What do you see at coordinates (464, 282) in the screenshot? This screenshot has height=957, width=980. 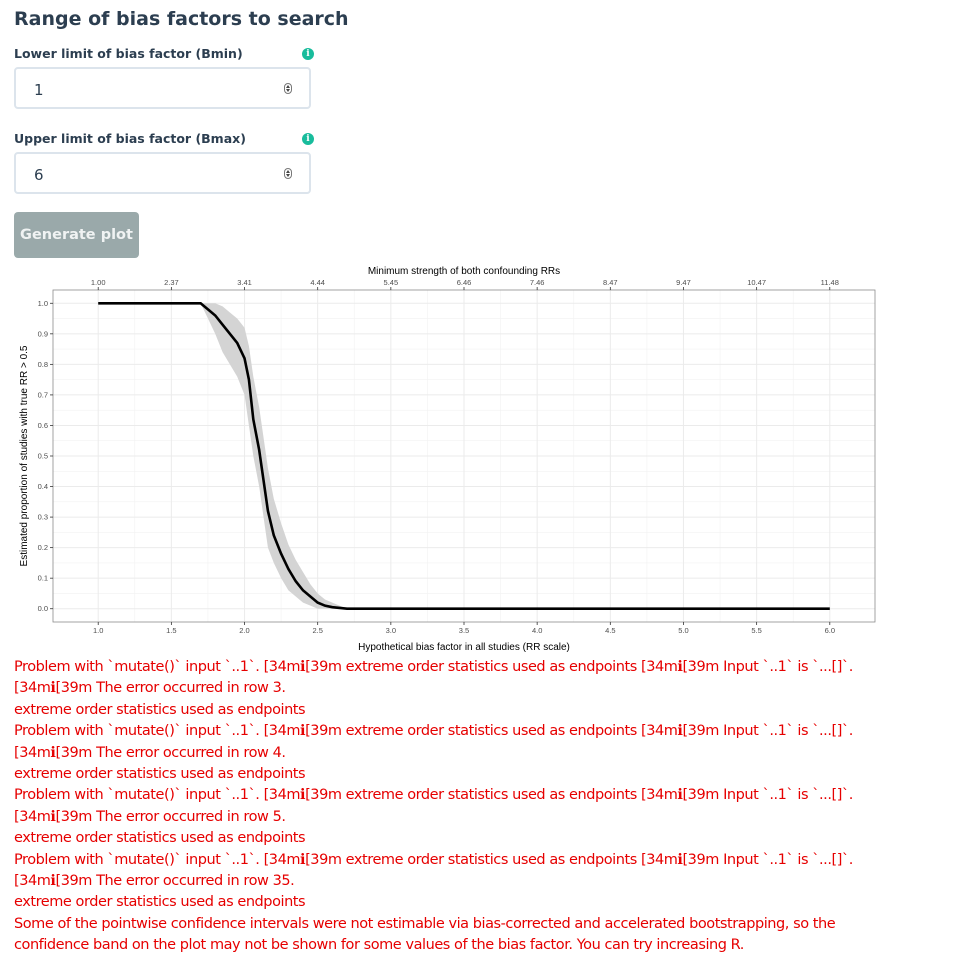 I see `top-tick-label: 6.46` at bounding box center [464, 282].